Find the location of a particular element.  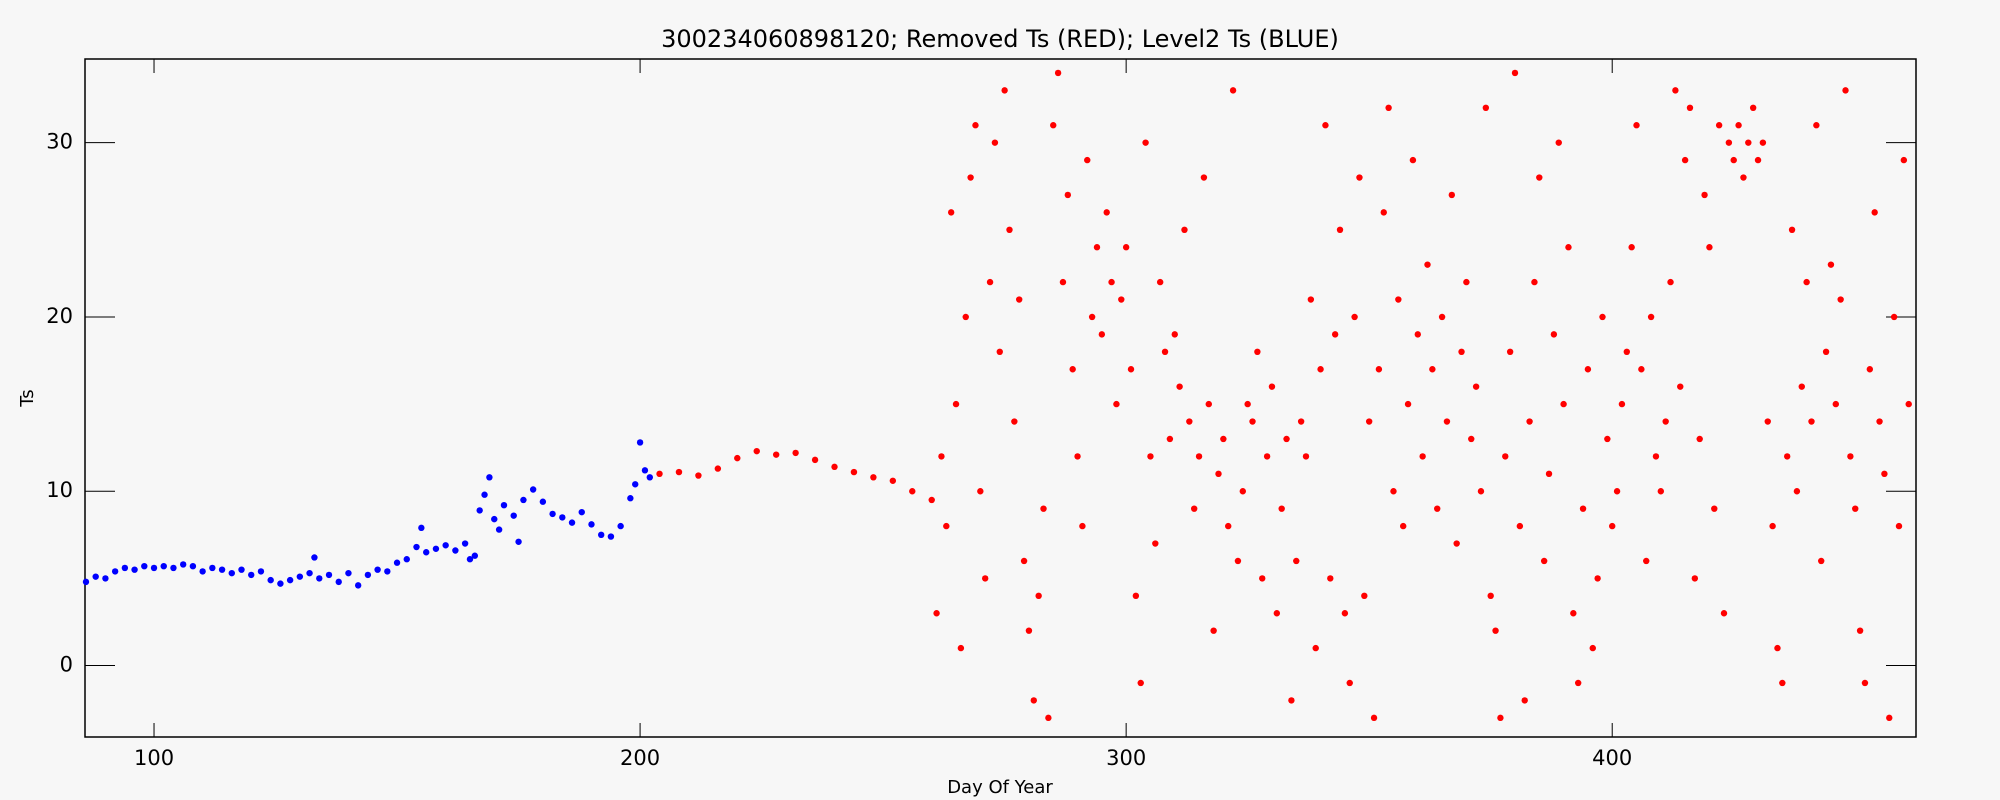

y-axis-label: Ts is located at coordinates (27, 398).